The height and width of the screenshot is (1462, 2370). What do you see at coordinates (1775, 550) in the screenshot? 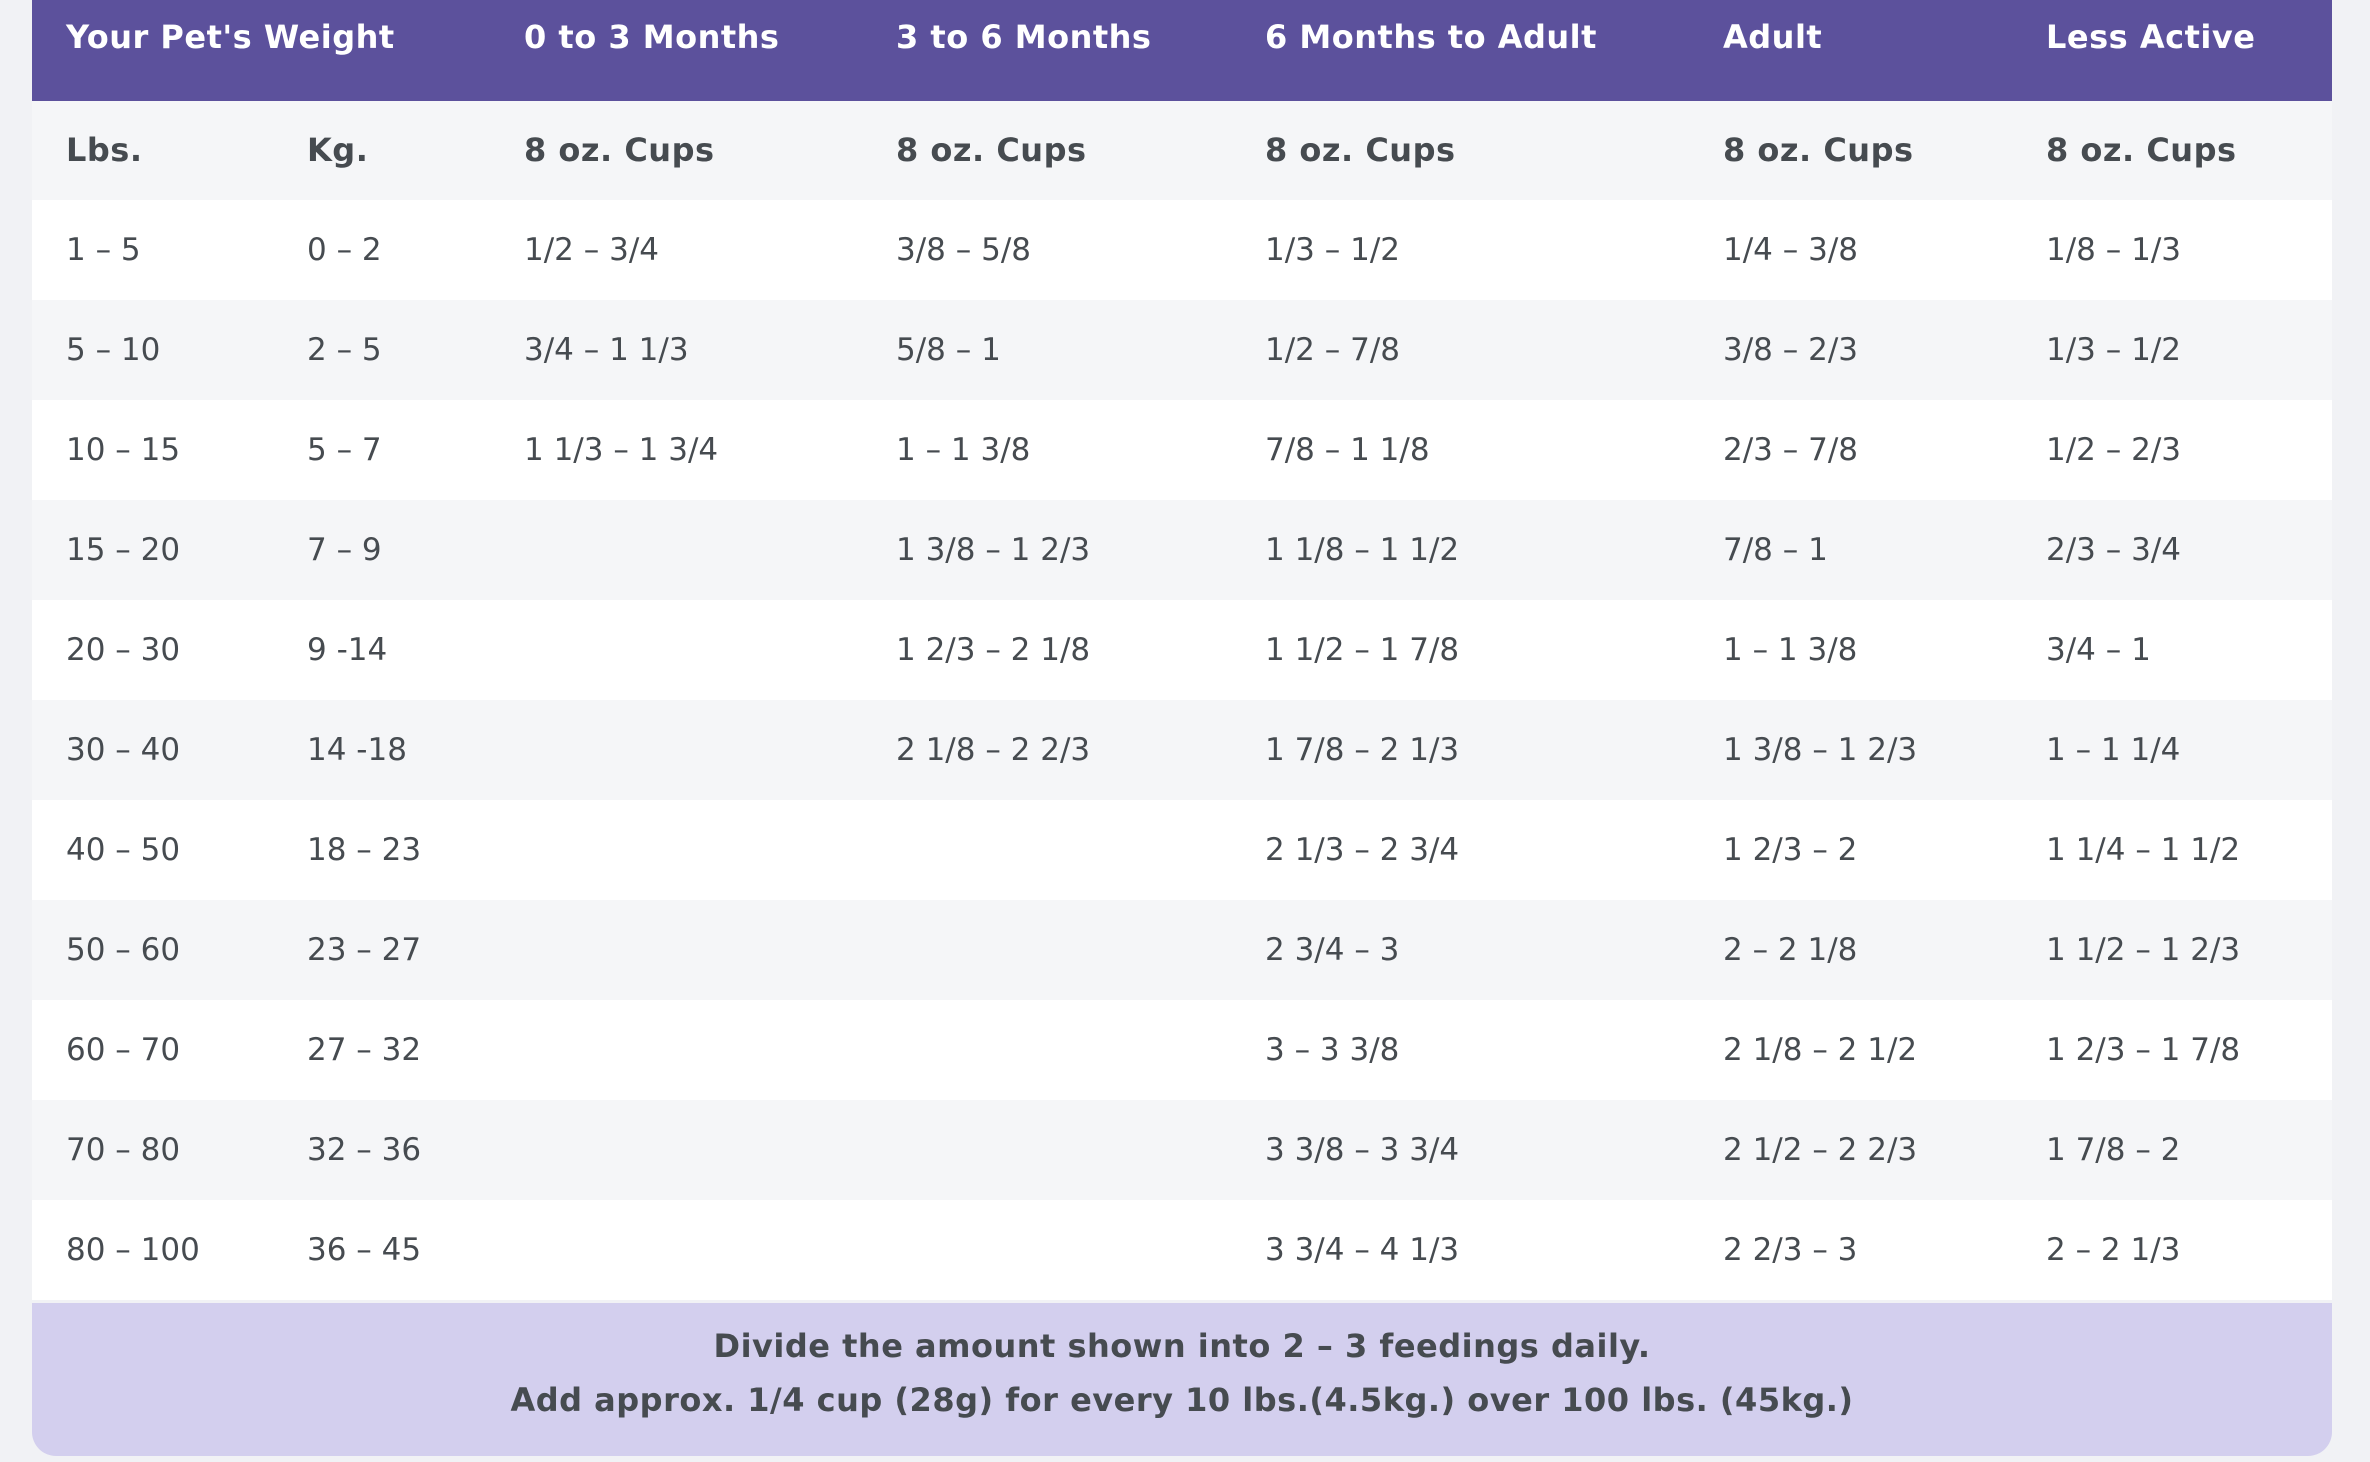
I see `table-cell: 7/8 – 1` at bounding box center [1775, 550].